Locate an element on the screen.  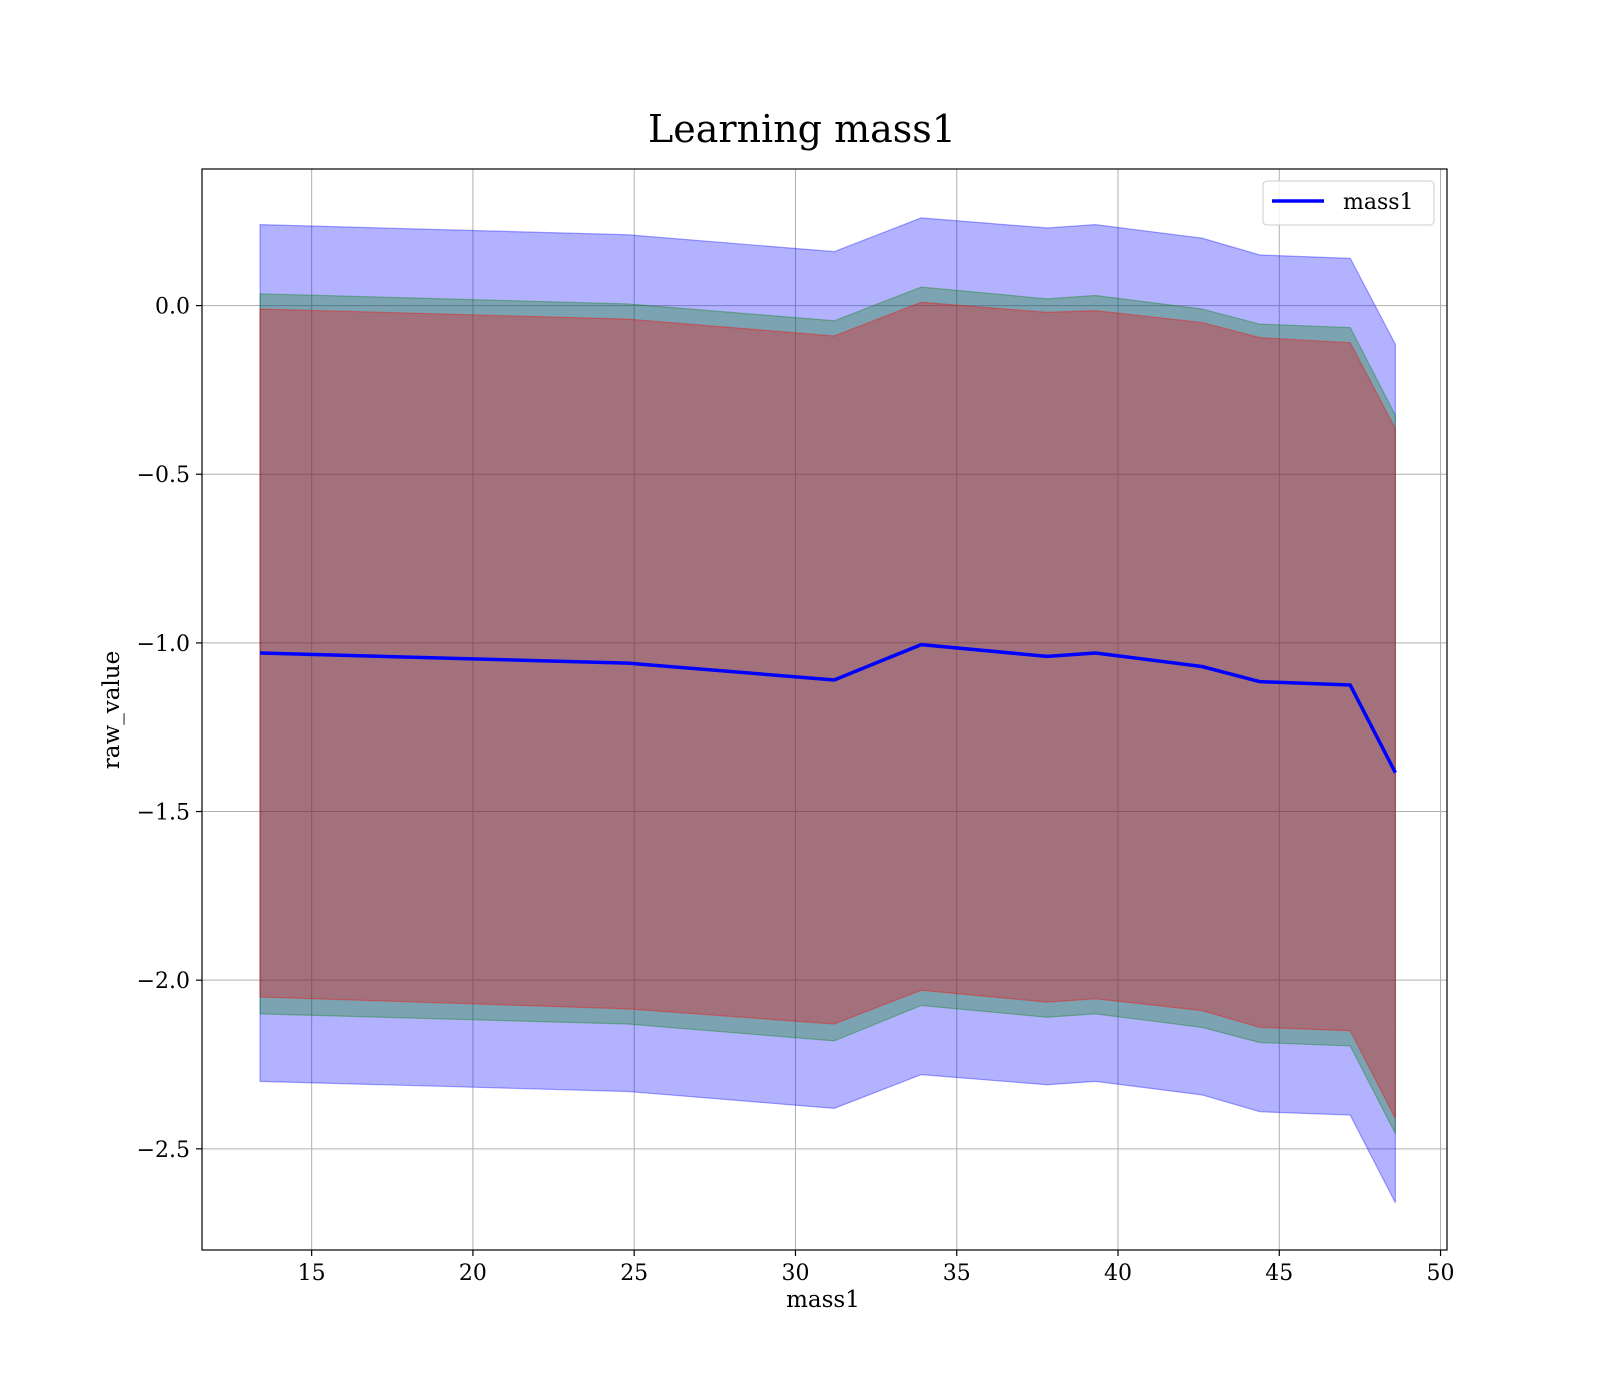
y-tick-label-5: −2.5 is located at coordinates (163, 1150).